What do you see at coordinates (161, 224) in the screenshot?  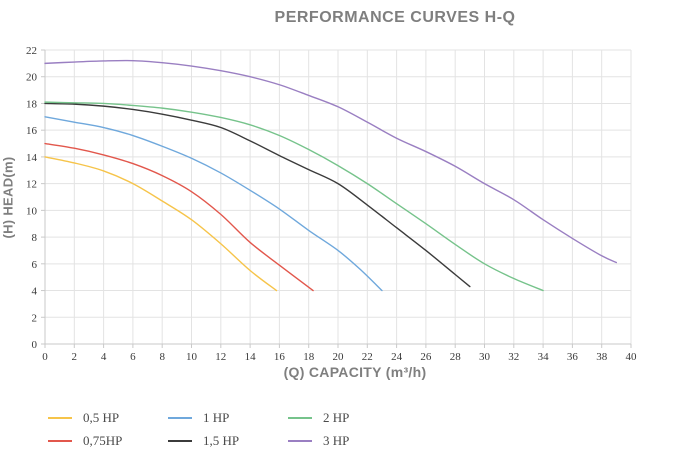 I see `curve-0-5-hp` at bounding box center [161, 224].